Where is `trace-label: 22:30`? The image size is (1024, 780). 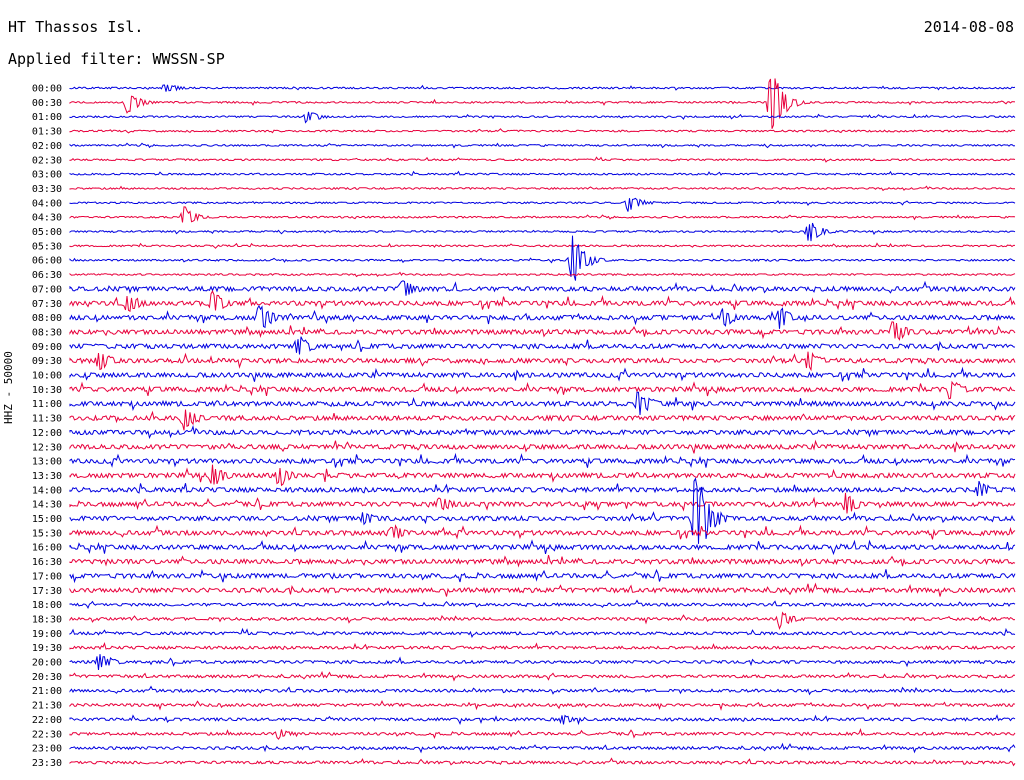 trace-label: 22:30 is located at coordinates (47, 734).